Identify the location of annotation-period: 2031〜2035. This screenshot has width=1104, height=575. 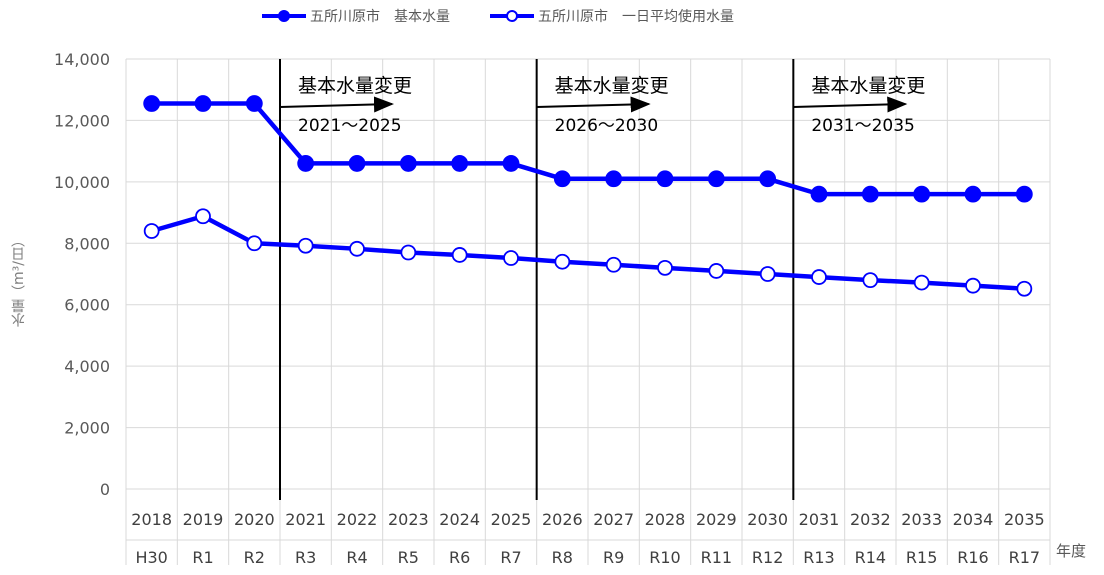
(863, 126).